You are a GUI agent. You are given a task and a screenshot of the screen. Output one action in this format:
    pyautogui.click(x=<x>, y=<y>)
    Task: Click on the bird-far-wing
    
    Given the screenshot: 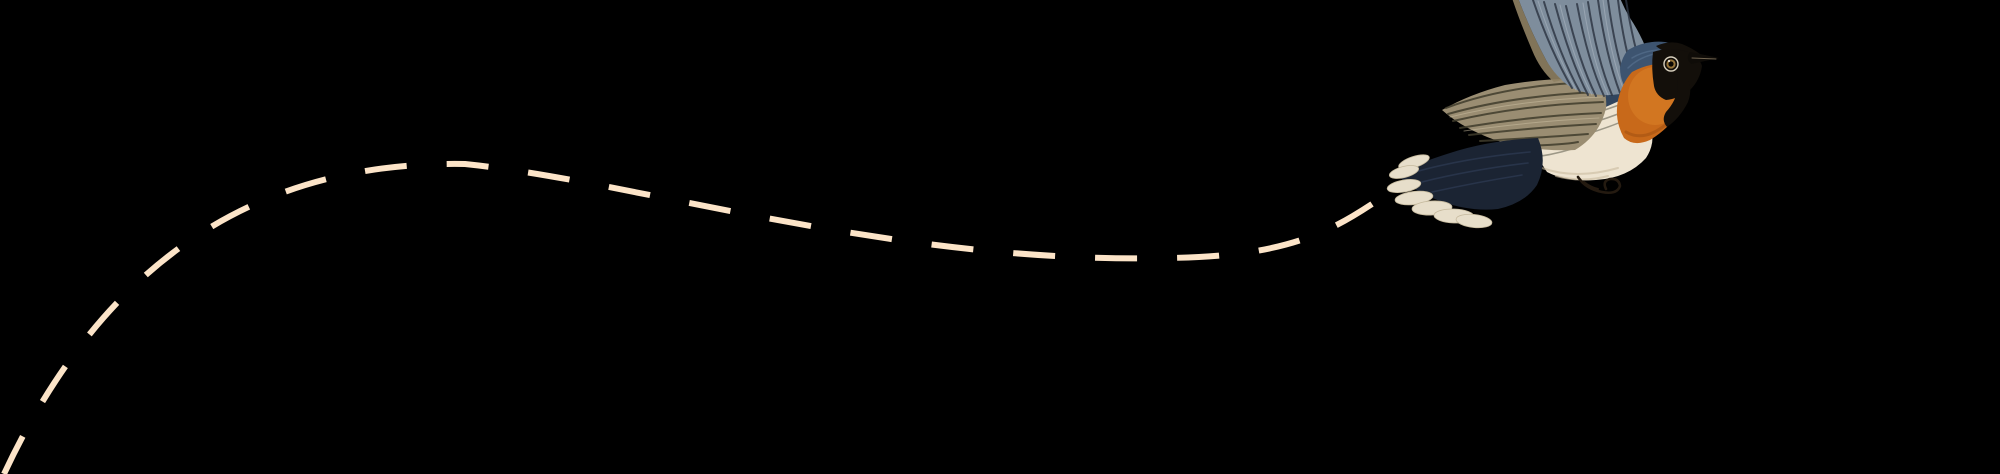 What is the action you would take?
    pyautogui.click(x=1524, y=114)
    